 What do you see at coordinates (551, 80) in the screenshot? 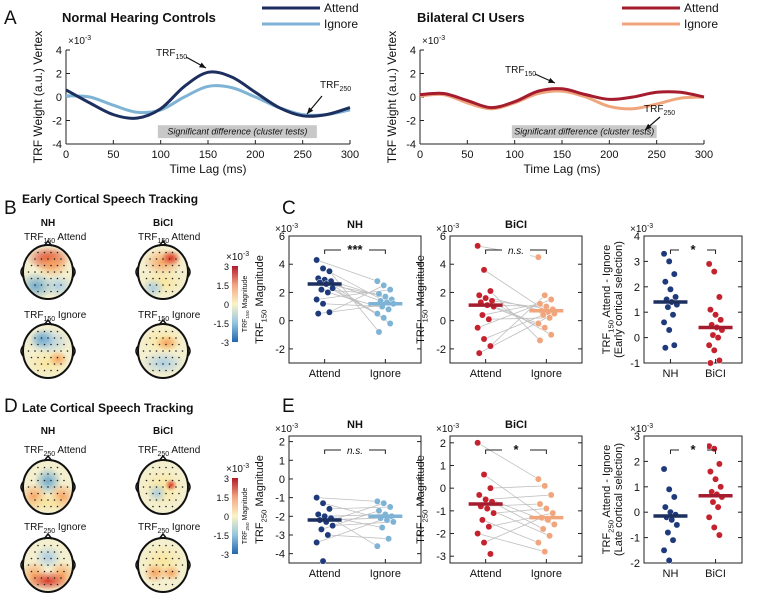
I see `arrow-trf150-head` at bounding box center [551, 80].